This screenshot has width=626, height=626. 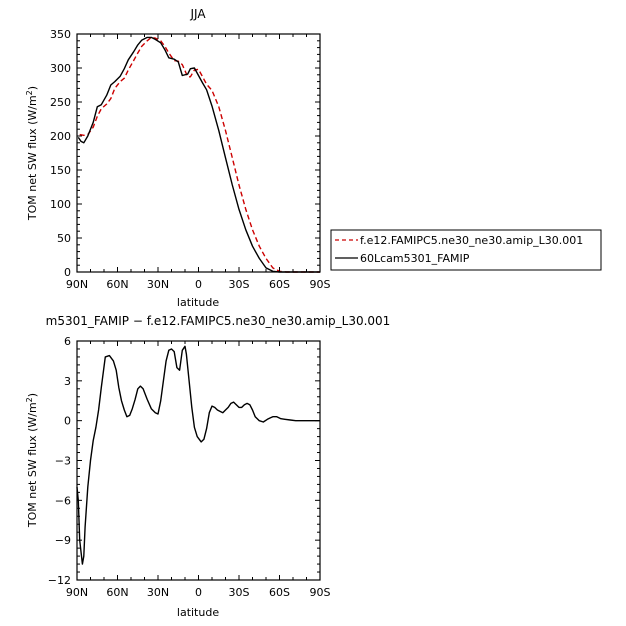 What do you see at coordinates (60, 34) in the screenshot?
I see `top-chart-y-tick-label: 350` at bounding box center [60, 34].